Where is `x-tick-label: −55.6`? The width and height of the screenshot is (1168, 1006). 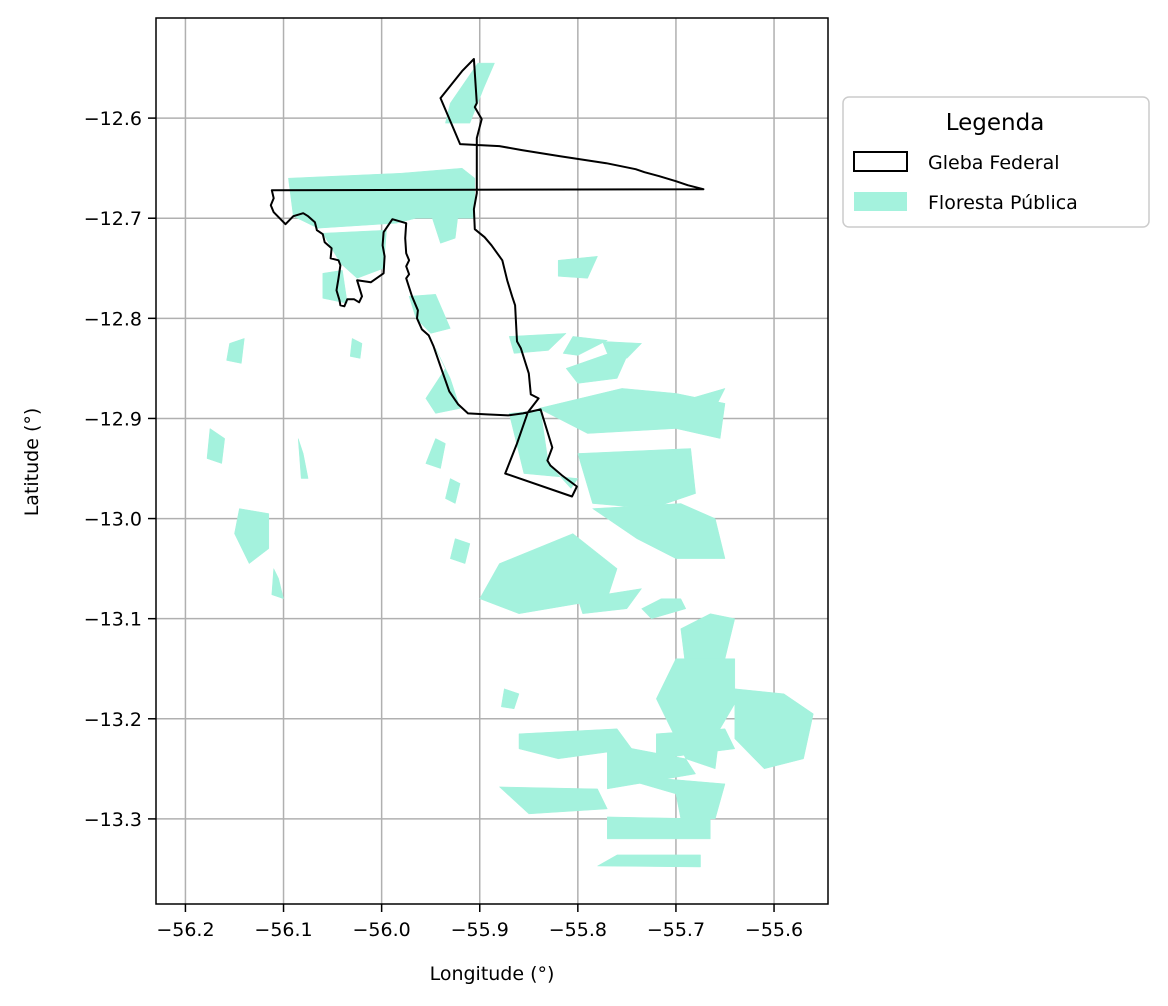
x-tick-label: −55.6 is located at coordinates (774, 930).